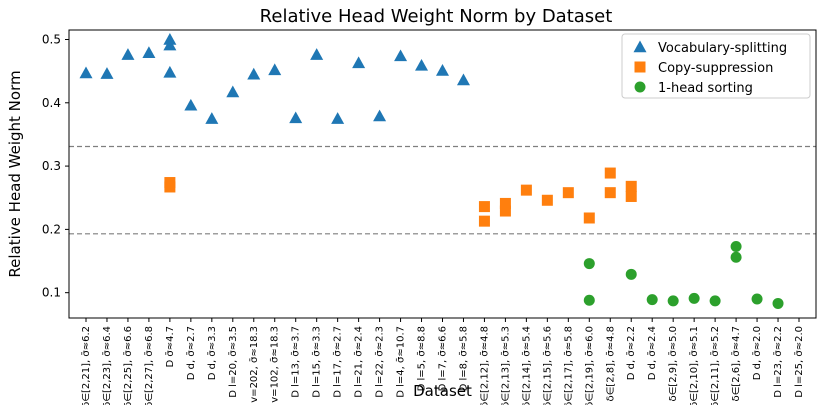 The width and height of the screenshot is (823, 405). I want to click on x-tick-label: D l=25, σ̄≈2.0, so click(799, 362).